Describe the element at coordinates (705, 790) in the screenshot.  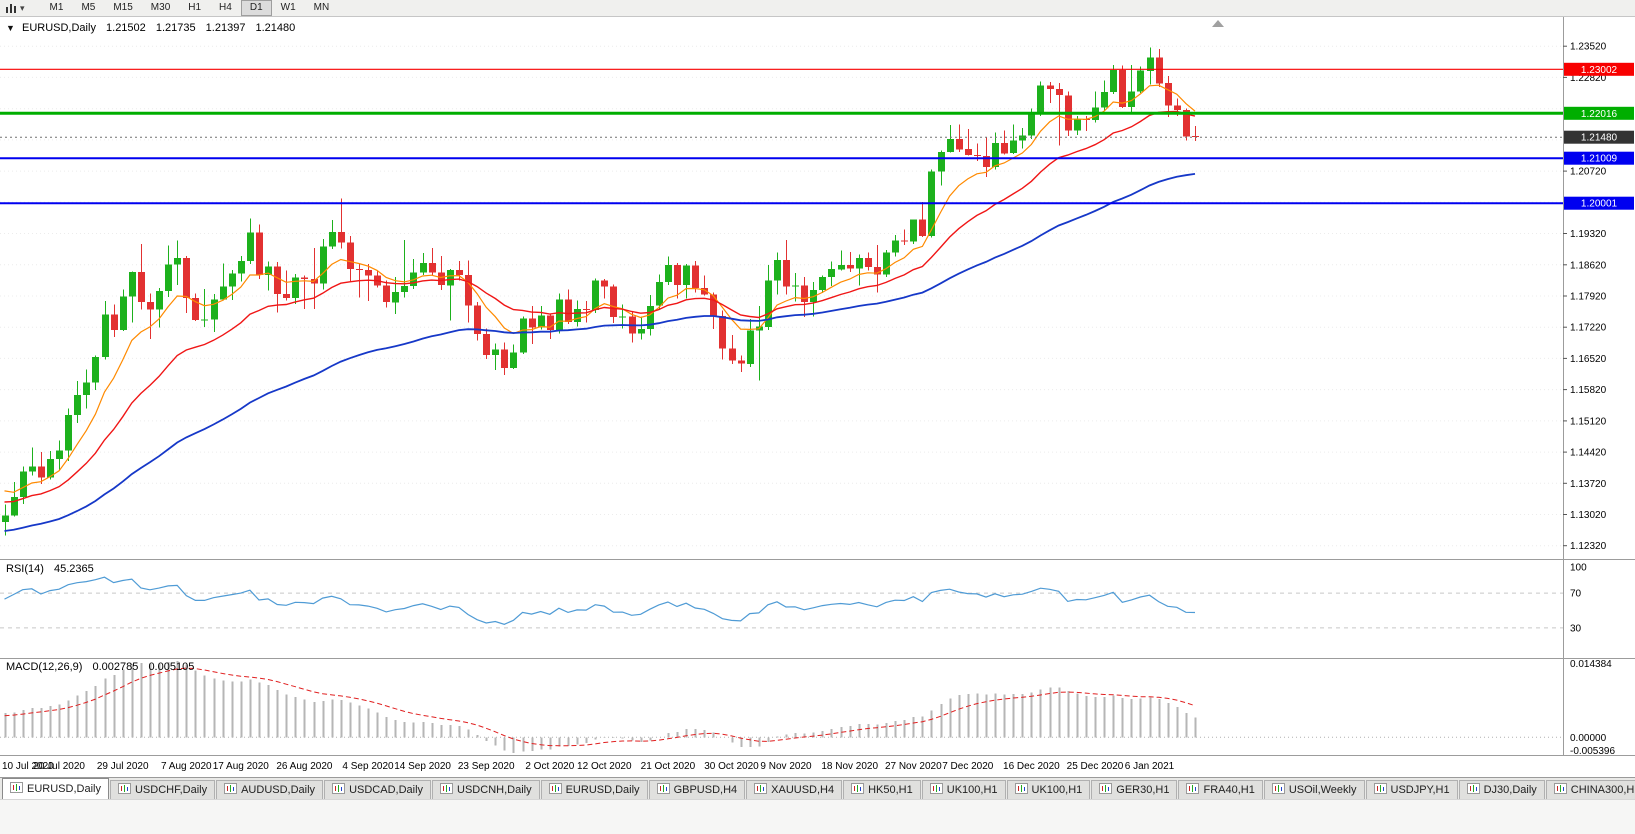
I see `chart-tab-label: GBPUSD,H4` at that location.